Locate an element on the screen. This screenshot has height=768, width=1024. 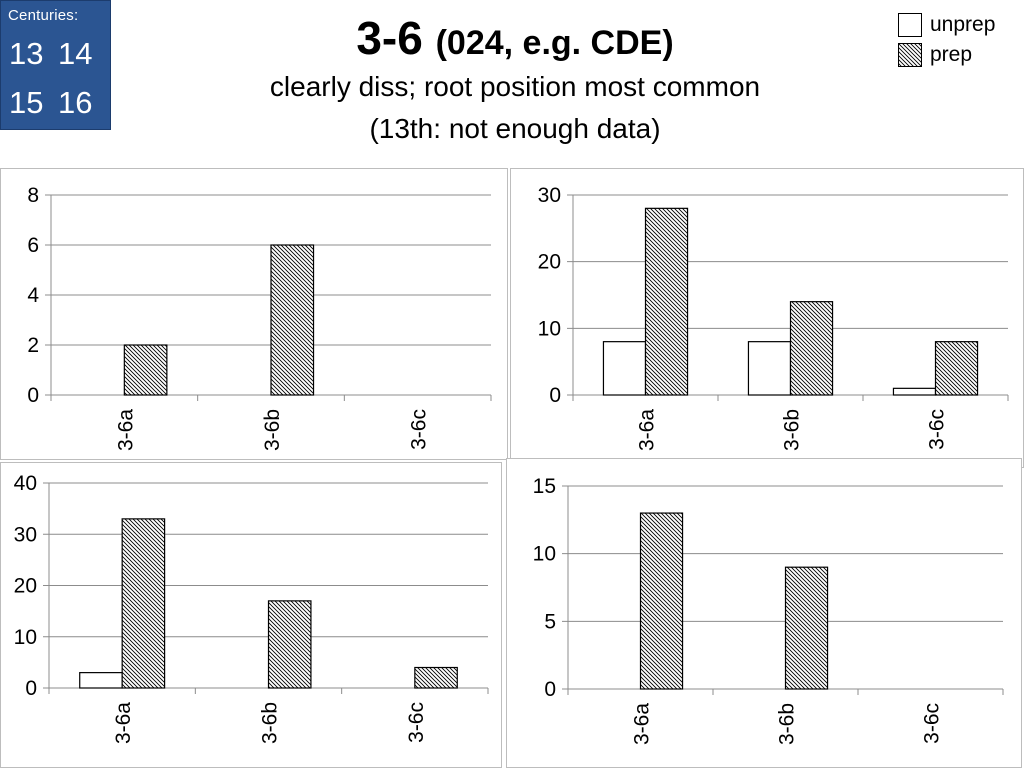
y-tick-label: 2 is located at coordinates (33, 345).